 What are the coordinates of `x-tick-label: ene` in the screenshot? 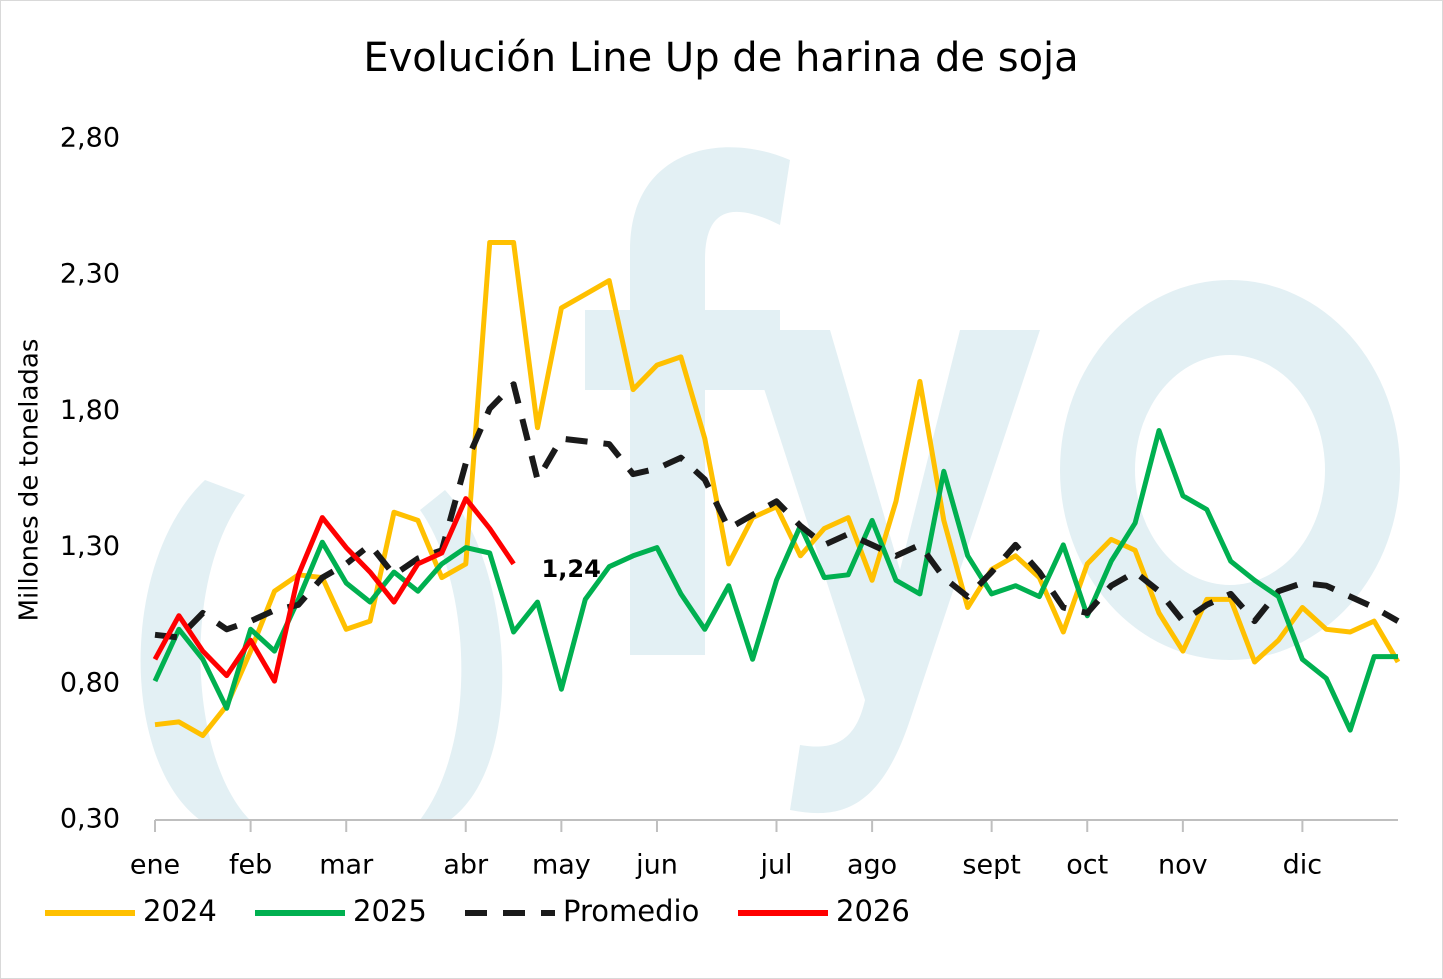 It's located at (155, 865).